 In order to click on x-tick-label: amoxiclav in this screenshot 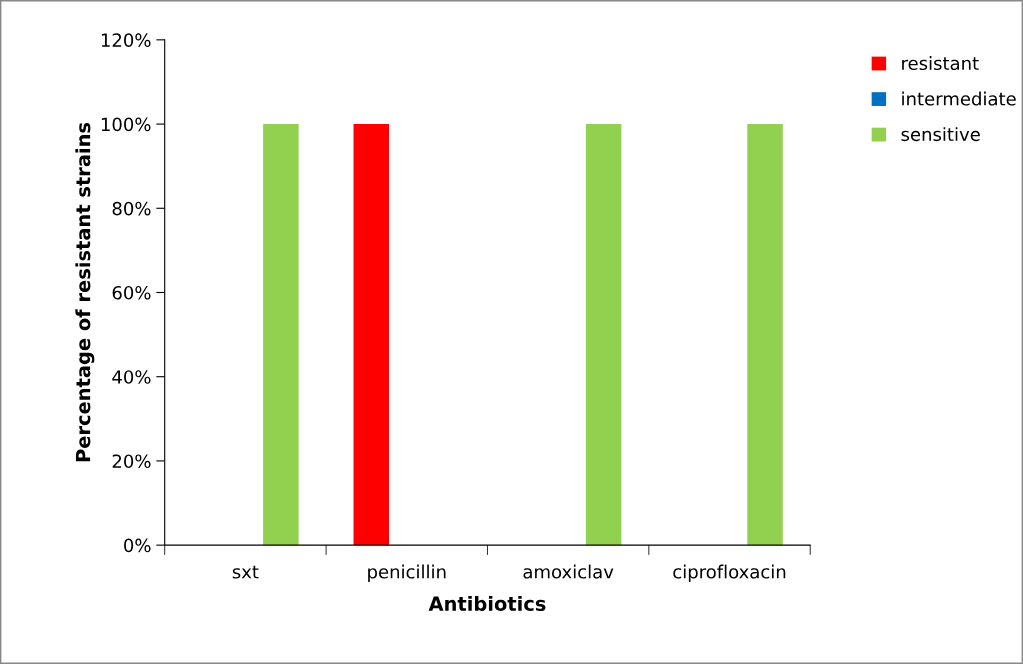, I will do `click(568, 571)`.